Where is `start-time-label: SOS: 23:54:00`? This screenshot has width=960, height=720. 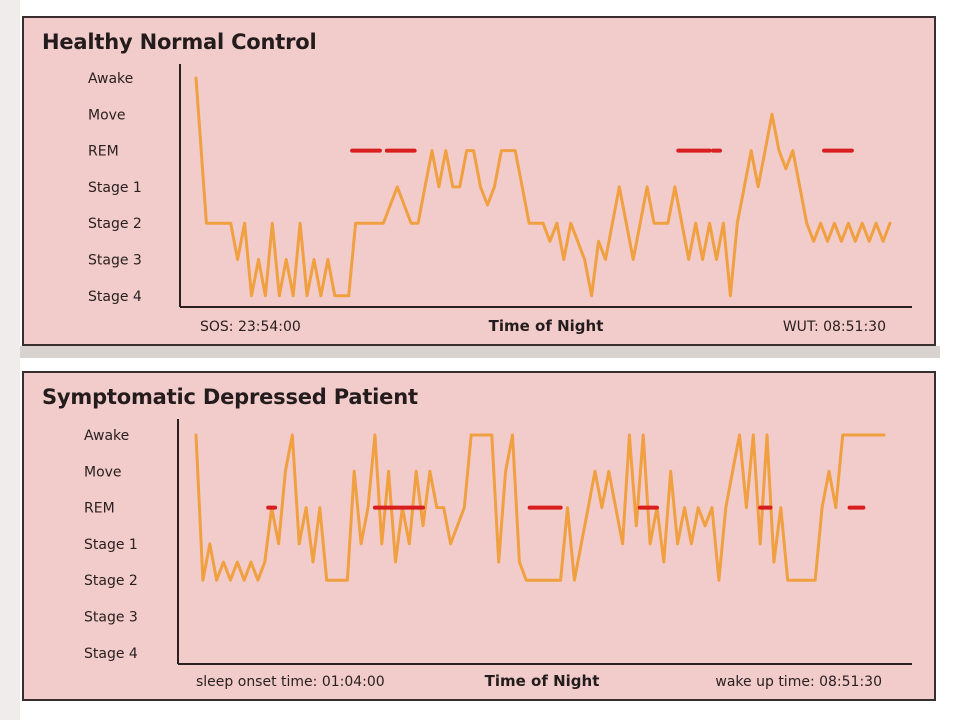
start-time-label: SOS: 23:54:00 is located at coordinates (250, 327).